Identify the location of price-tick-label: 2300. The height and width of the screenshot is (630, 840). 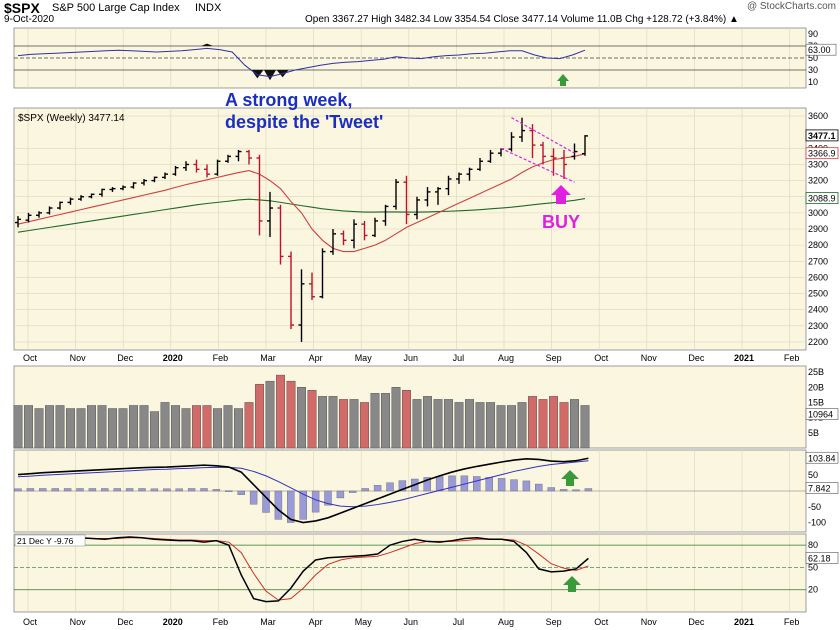
(818, 326).